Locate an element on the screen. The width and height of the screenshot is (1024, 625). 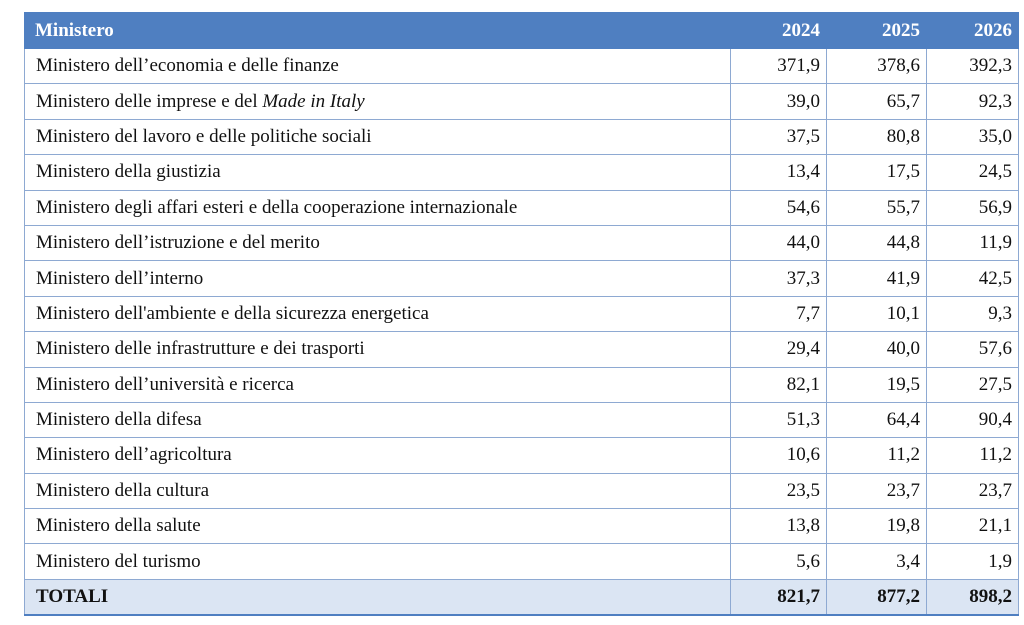
value-2026: 21,1 is located at coordinates (972, 526).